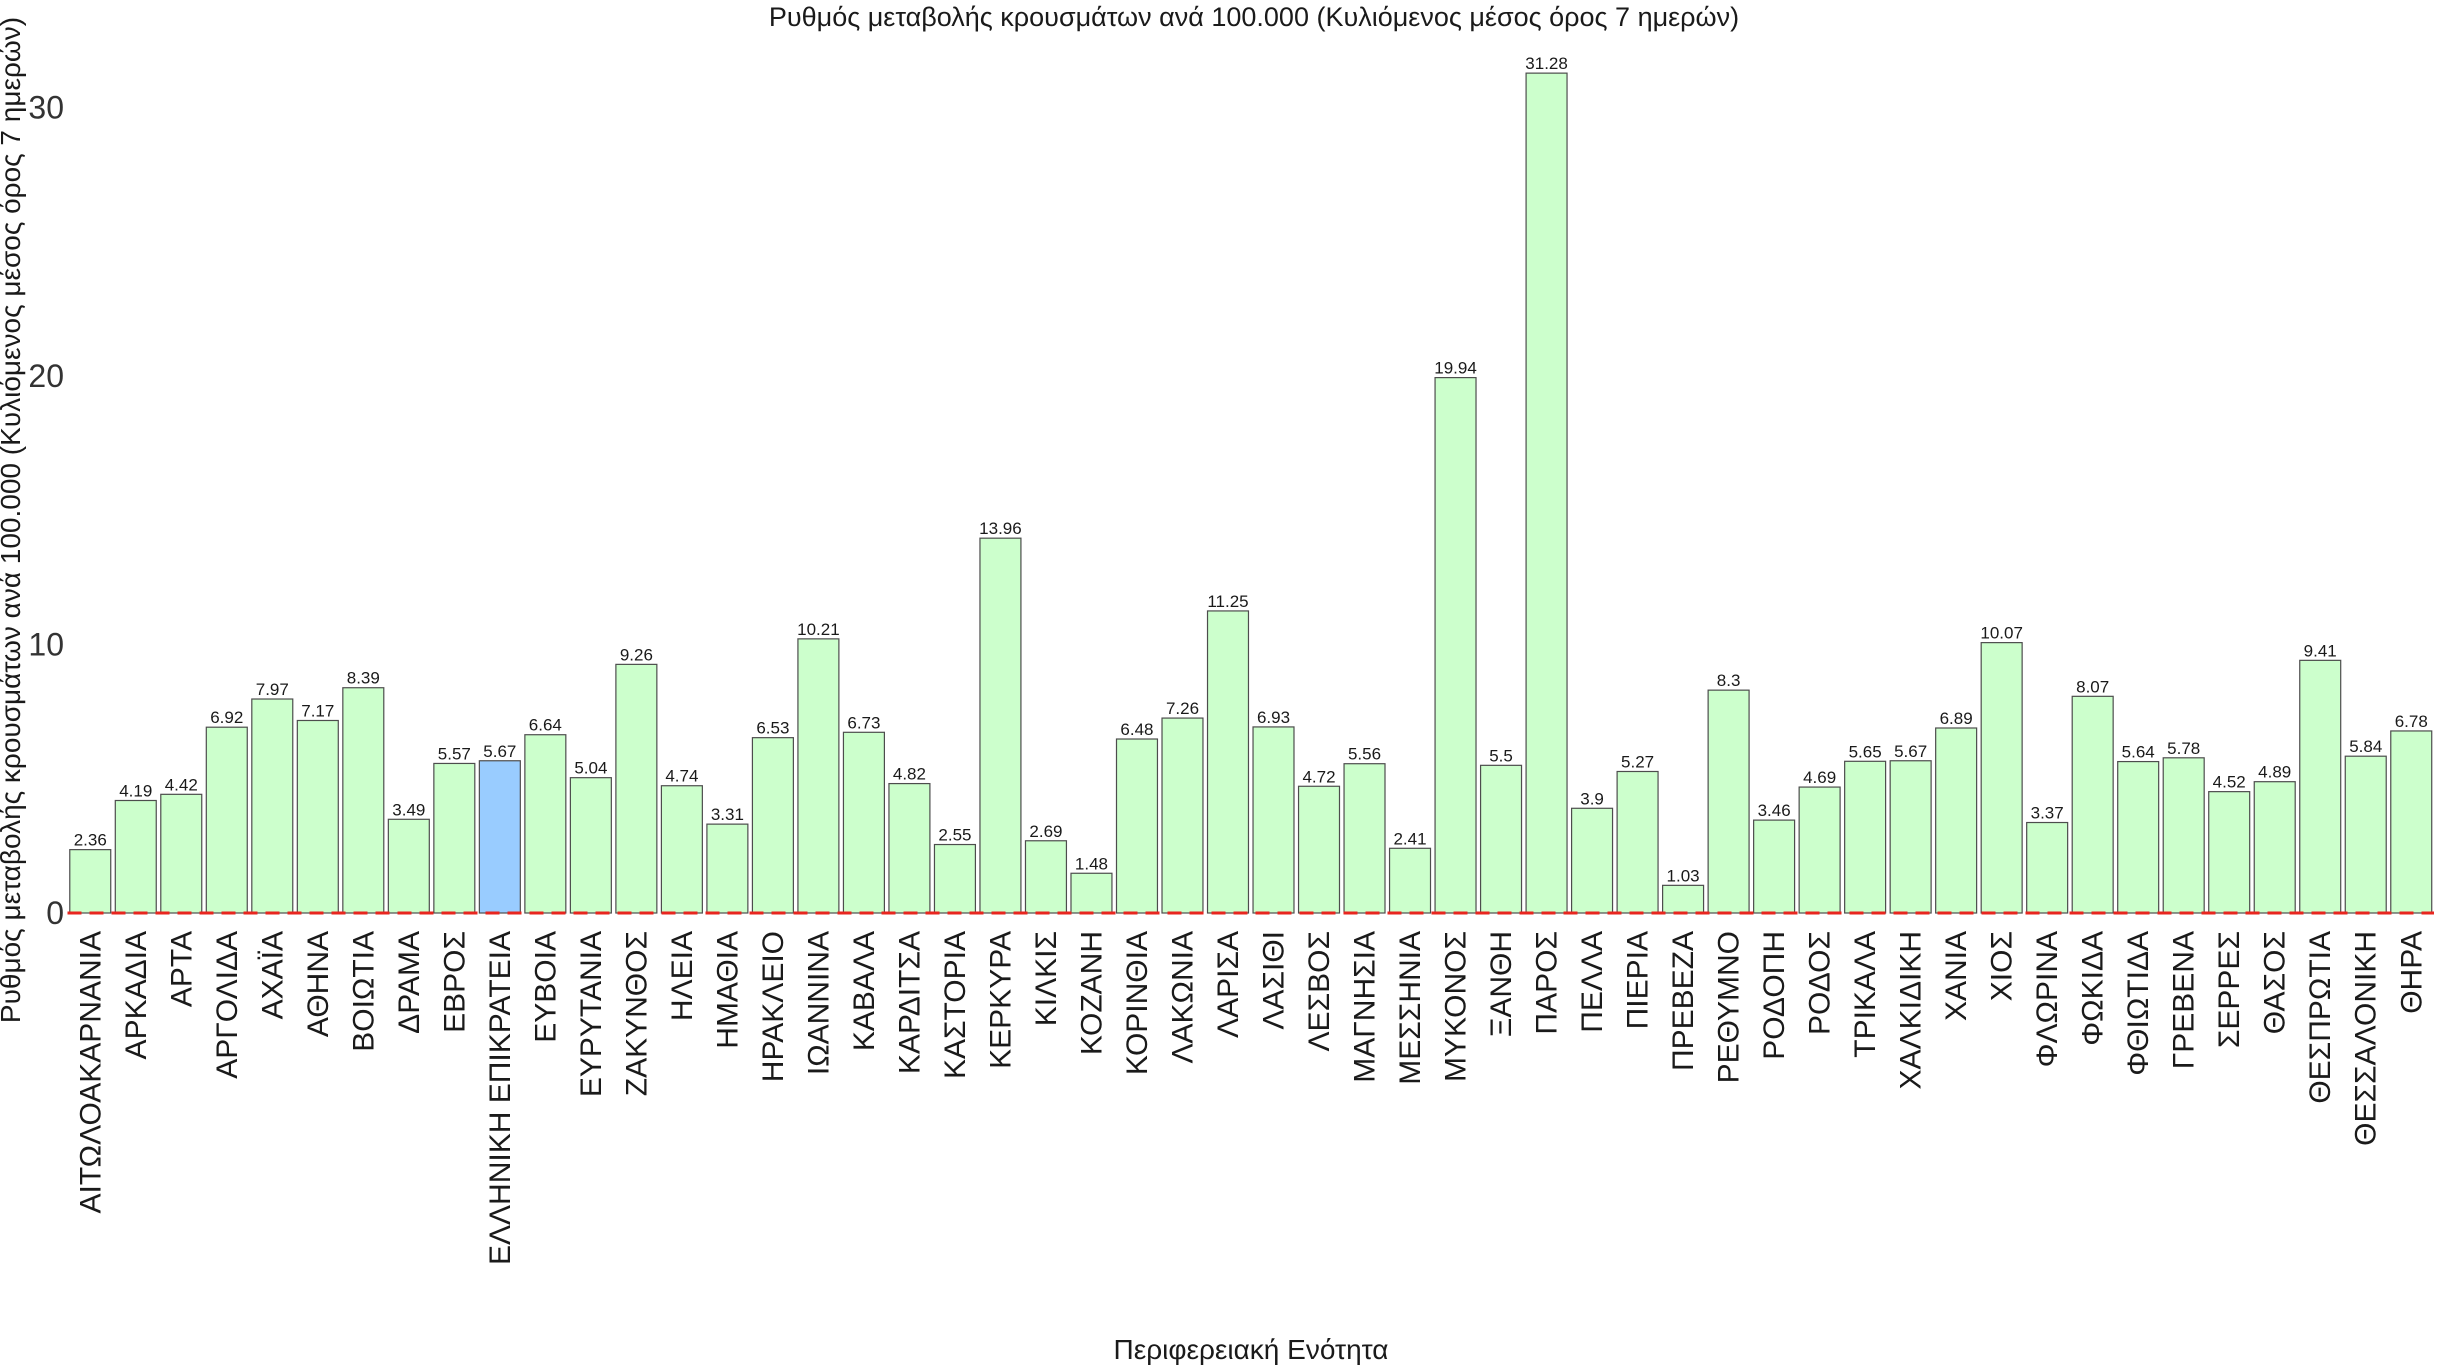 Image resolution: width=2437 pixels, height=1371 pixels. What do you see at coordinates (1319, 991) in the screenshot?
I see `x-tick-label: ΛΕΣΒΟΣ` at bounding box center [1319, 991].